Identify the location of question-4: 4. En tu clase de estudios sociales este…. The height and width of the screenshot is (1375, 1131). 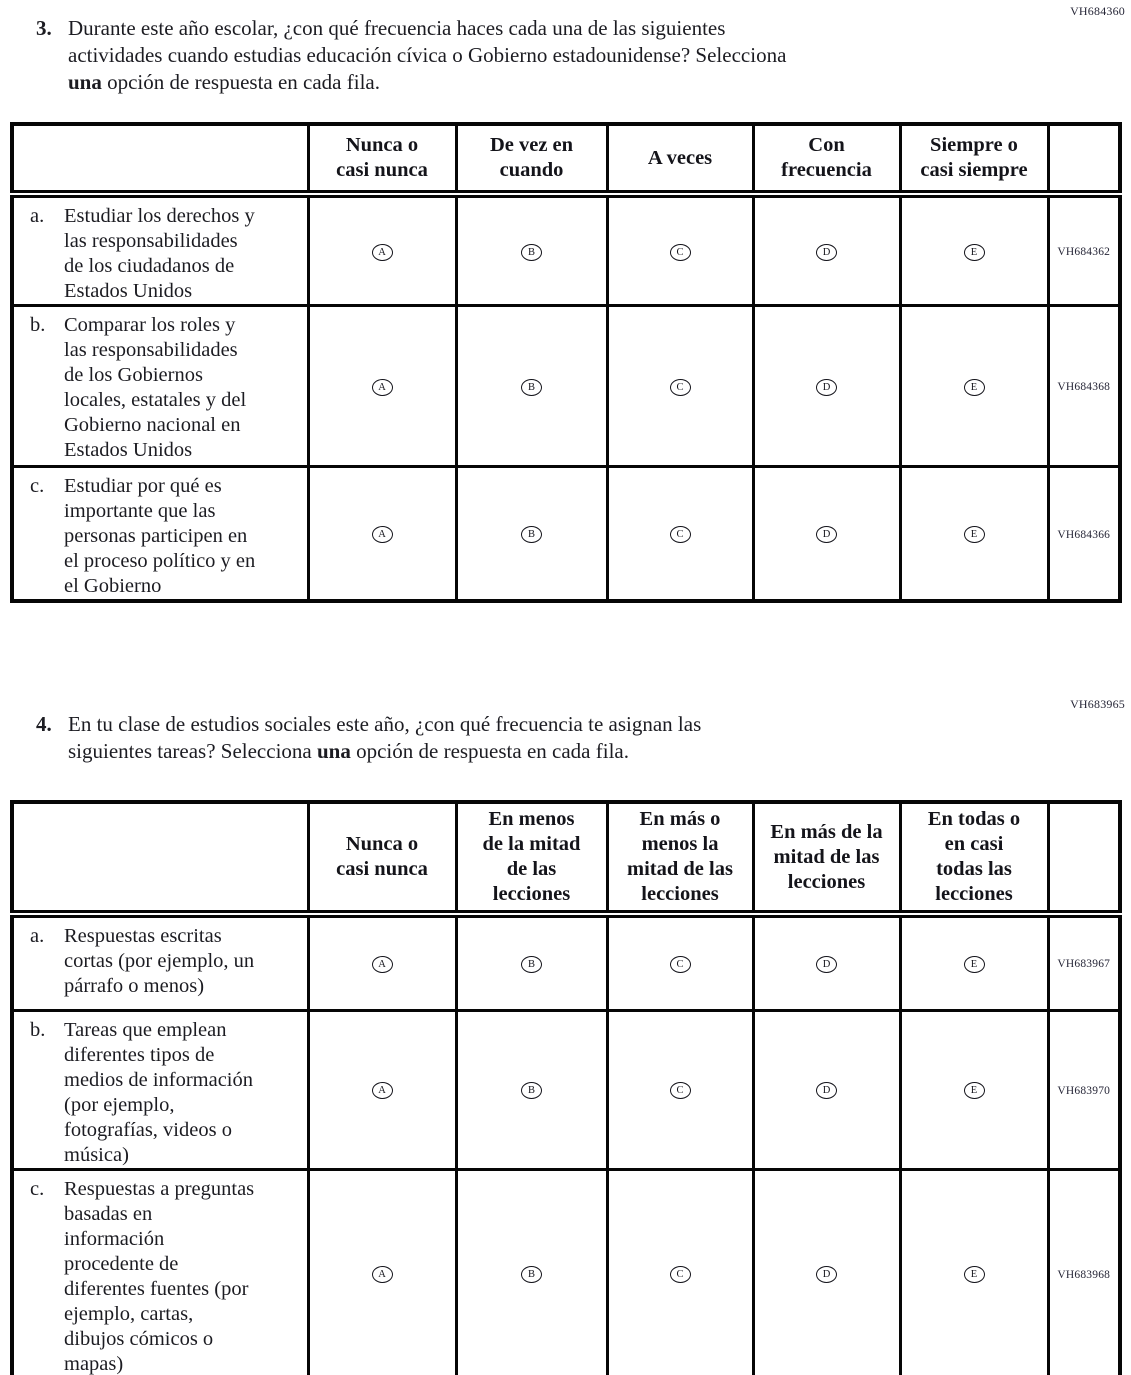
(536, 738).